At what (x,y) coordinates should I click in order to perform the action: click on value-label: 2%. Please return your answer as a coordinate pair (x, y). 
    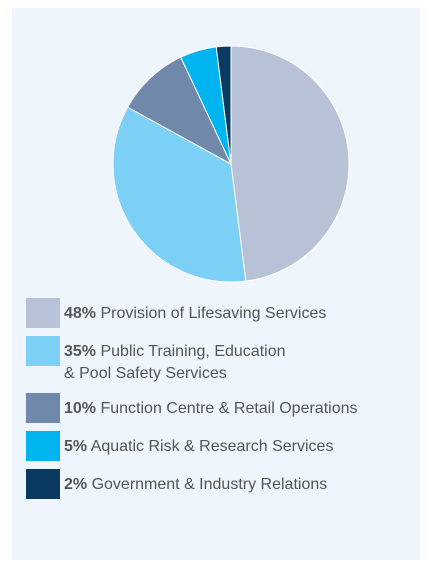
    Looking at the image, I should click on (76, 484).